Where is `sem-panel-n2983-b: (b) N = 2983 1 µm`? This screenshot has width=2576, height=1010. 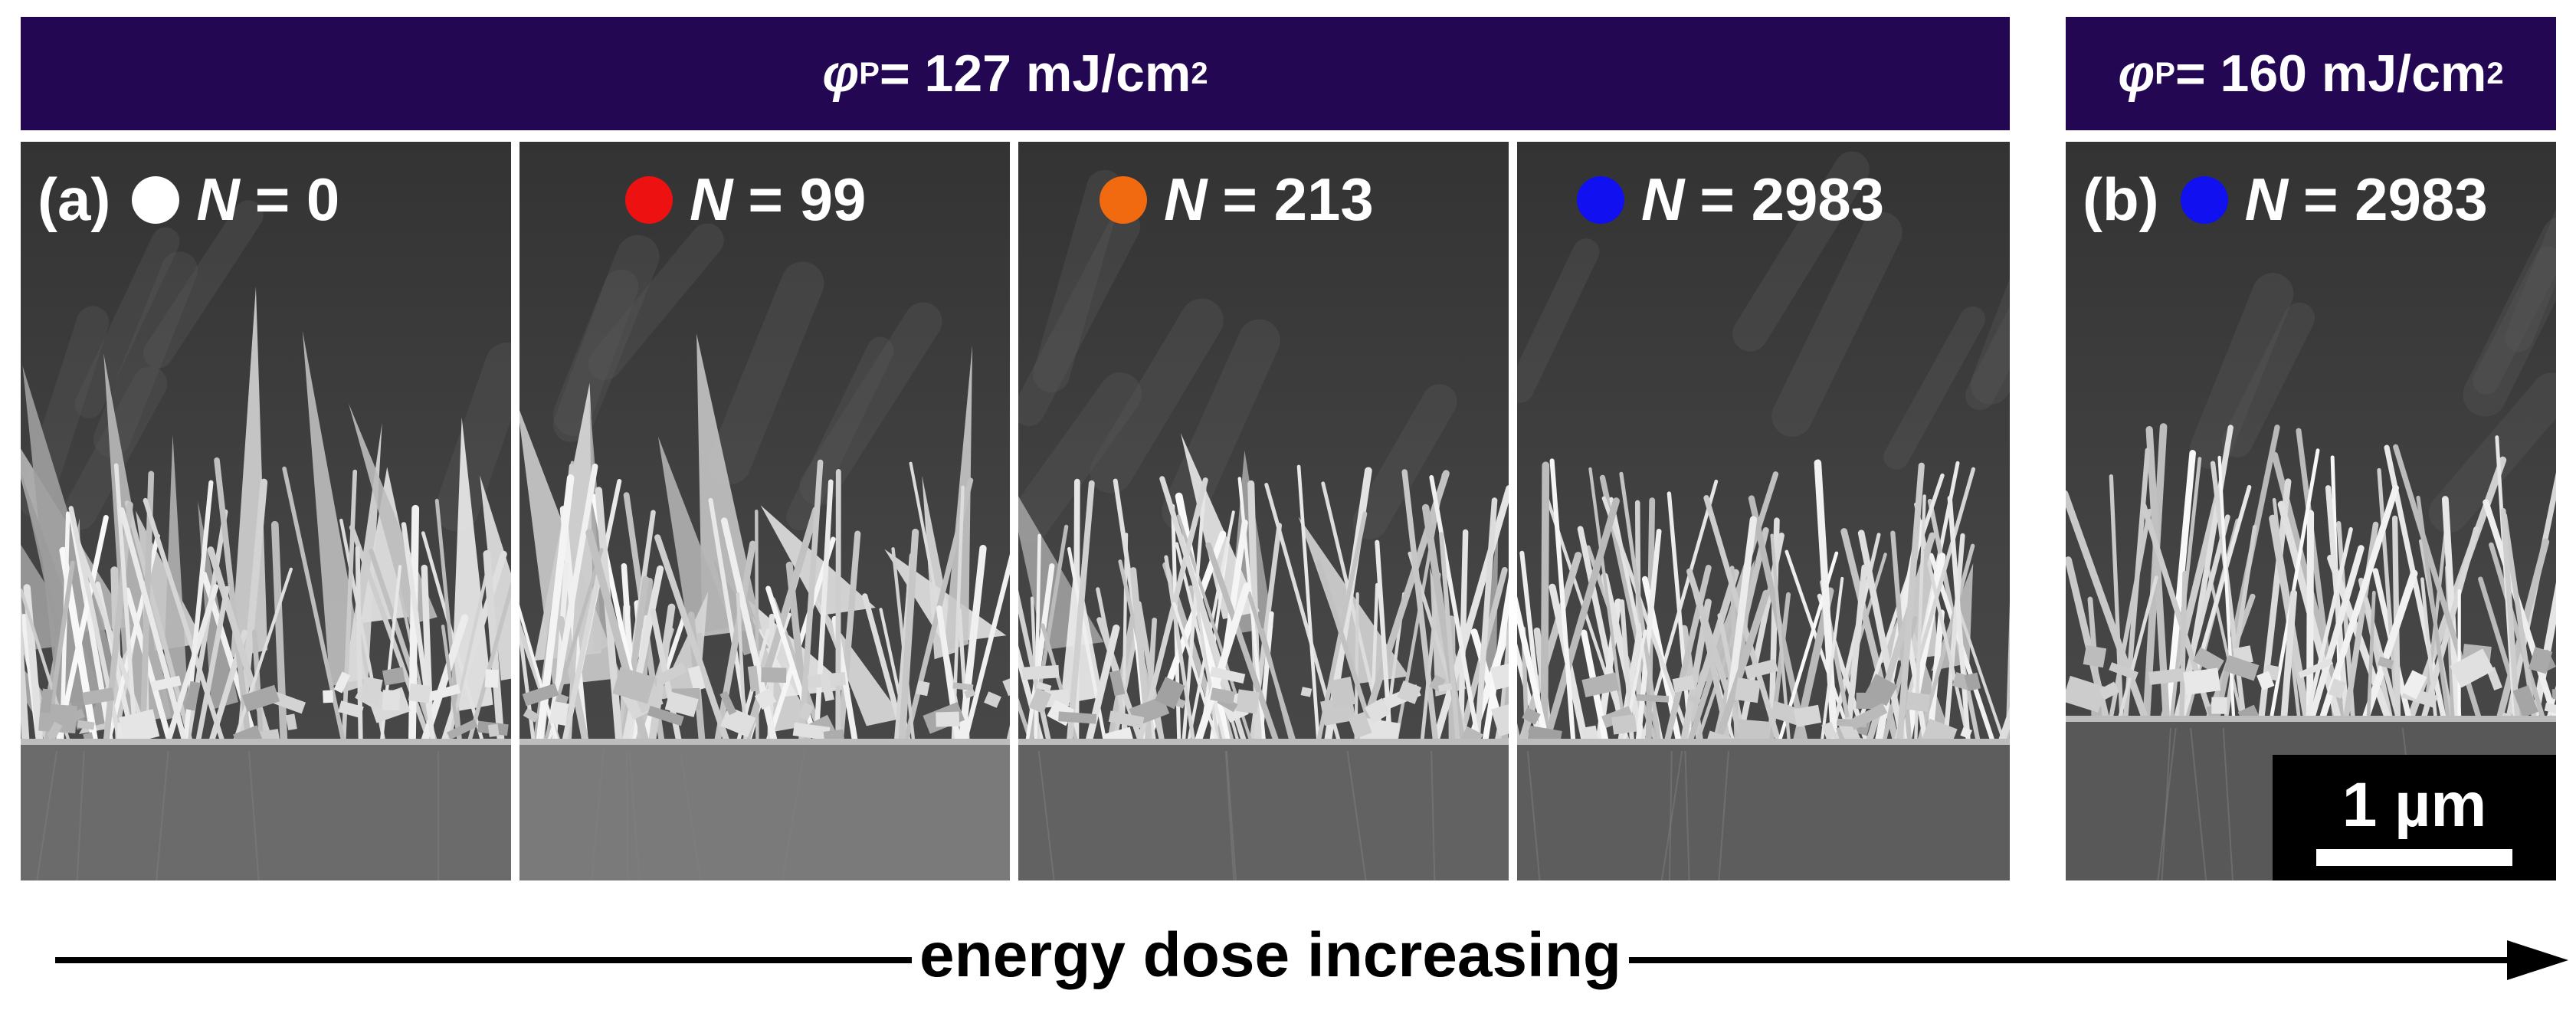
sem-panel-n2983-b: (b) N = 2983 1 µm is located at coordinates (2311, 511).